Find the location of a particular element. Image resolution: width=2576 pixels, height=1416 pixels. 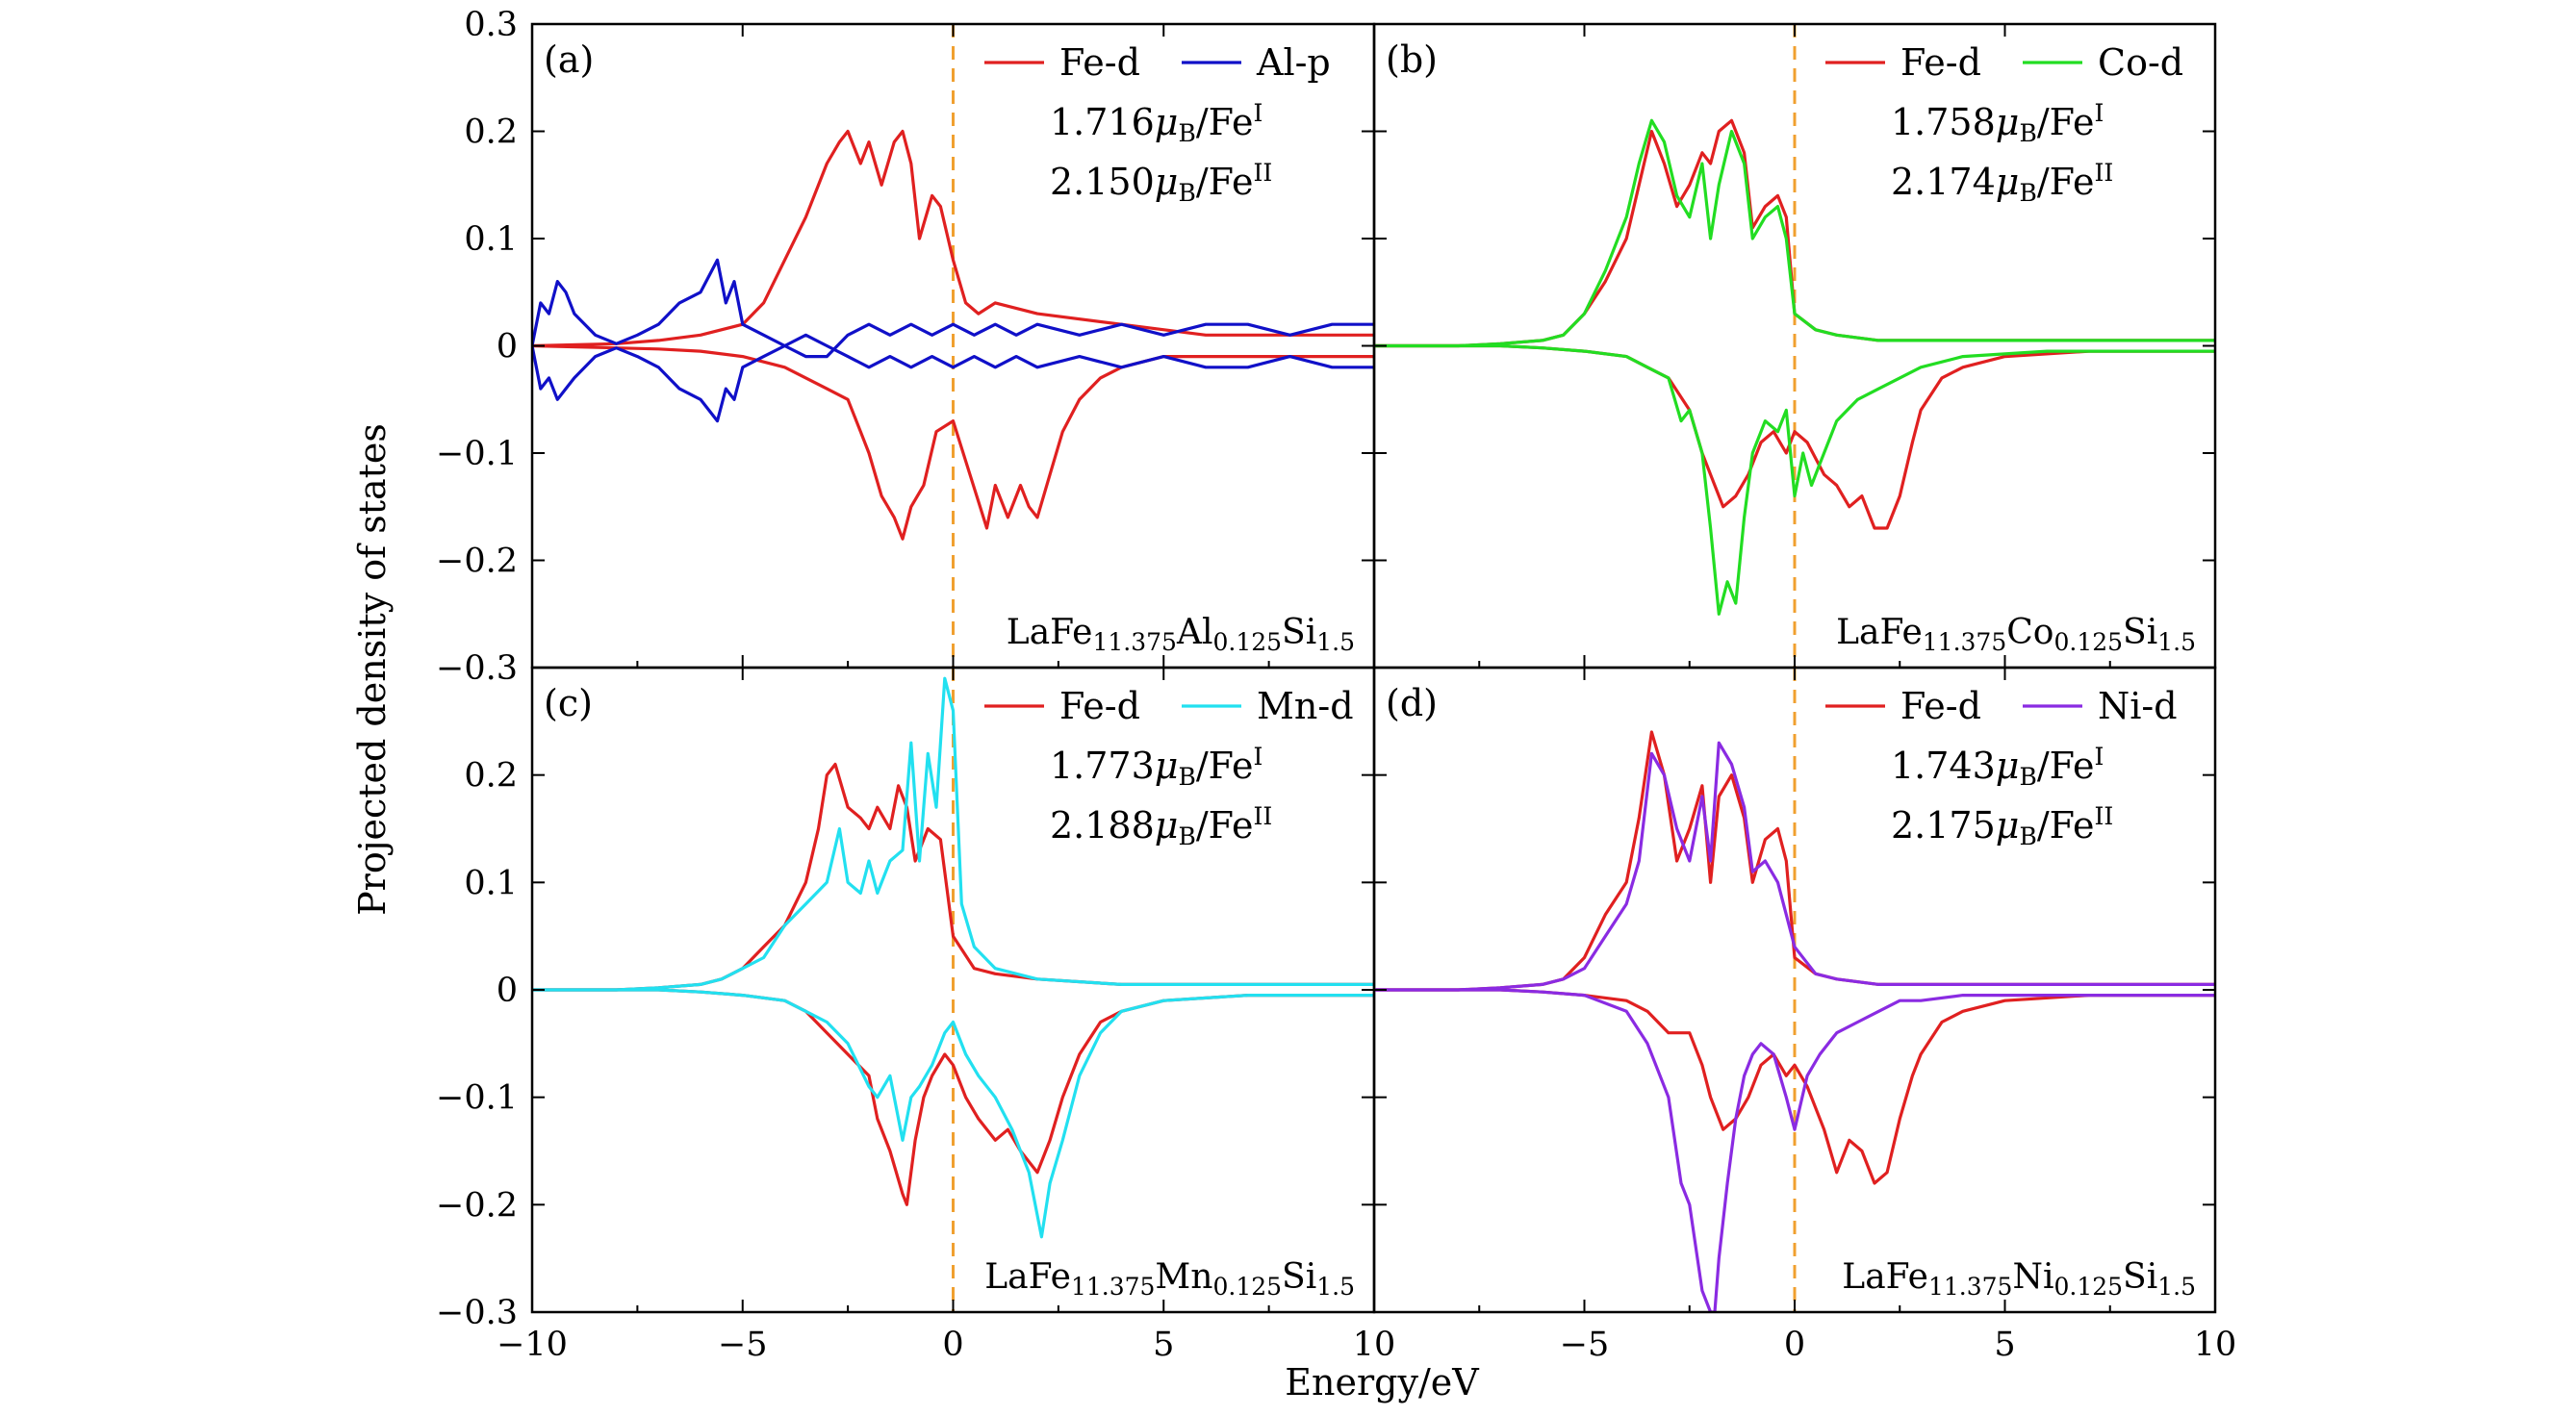

series-line-ni-d-down is located at coordinates (1794, 1150).